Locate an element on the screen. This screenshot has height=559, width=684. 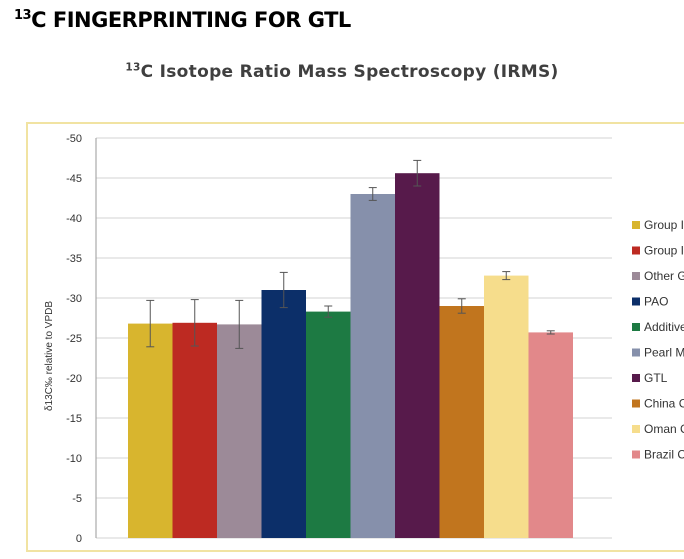
legend-label: Other G is located at coordinates (664, 276).